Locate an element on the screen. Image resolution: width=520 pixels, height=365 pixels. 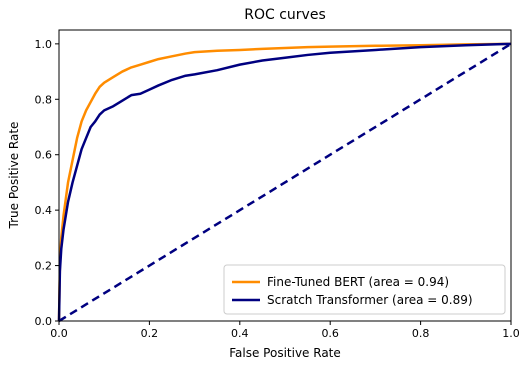
y-tick-label: 0.2 is located at coordinates (44, 266).